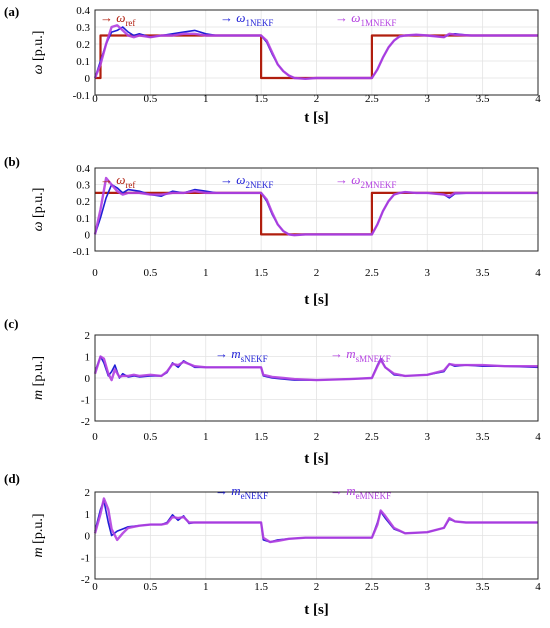 The height and width of the screenshot is (628, 550). What do you see at coordinates (246, 181) in the screenshot?
I see `legend-entry-2NEKF: → ω2NEKF` at bounding box center [246, 181].